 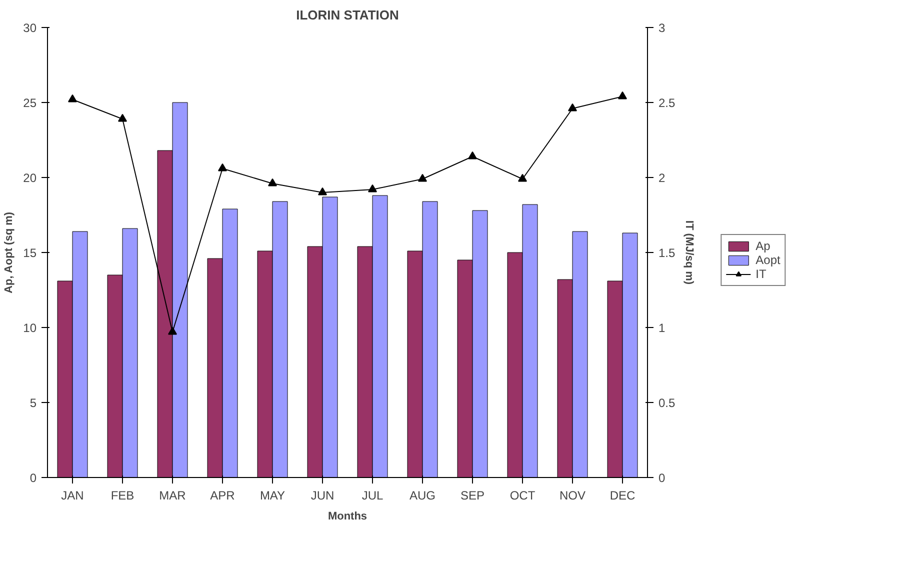 I want to click on y-tick-label: 10, so click(x=30, y=328).